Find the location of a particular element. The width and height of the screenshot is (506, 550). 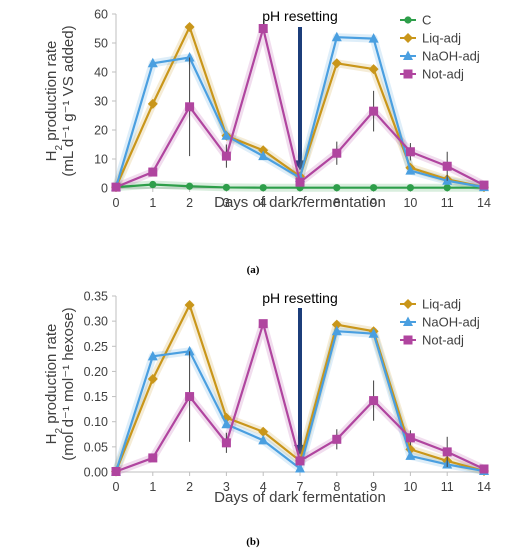

legend-label-c: C is located at coordinates (426, 20).